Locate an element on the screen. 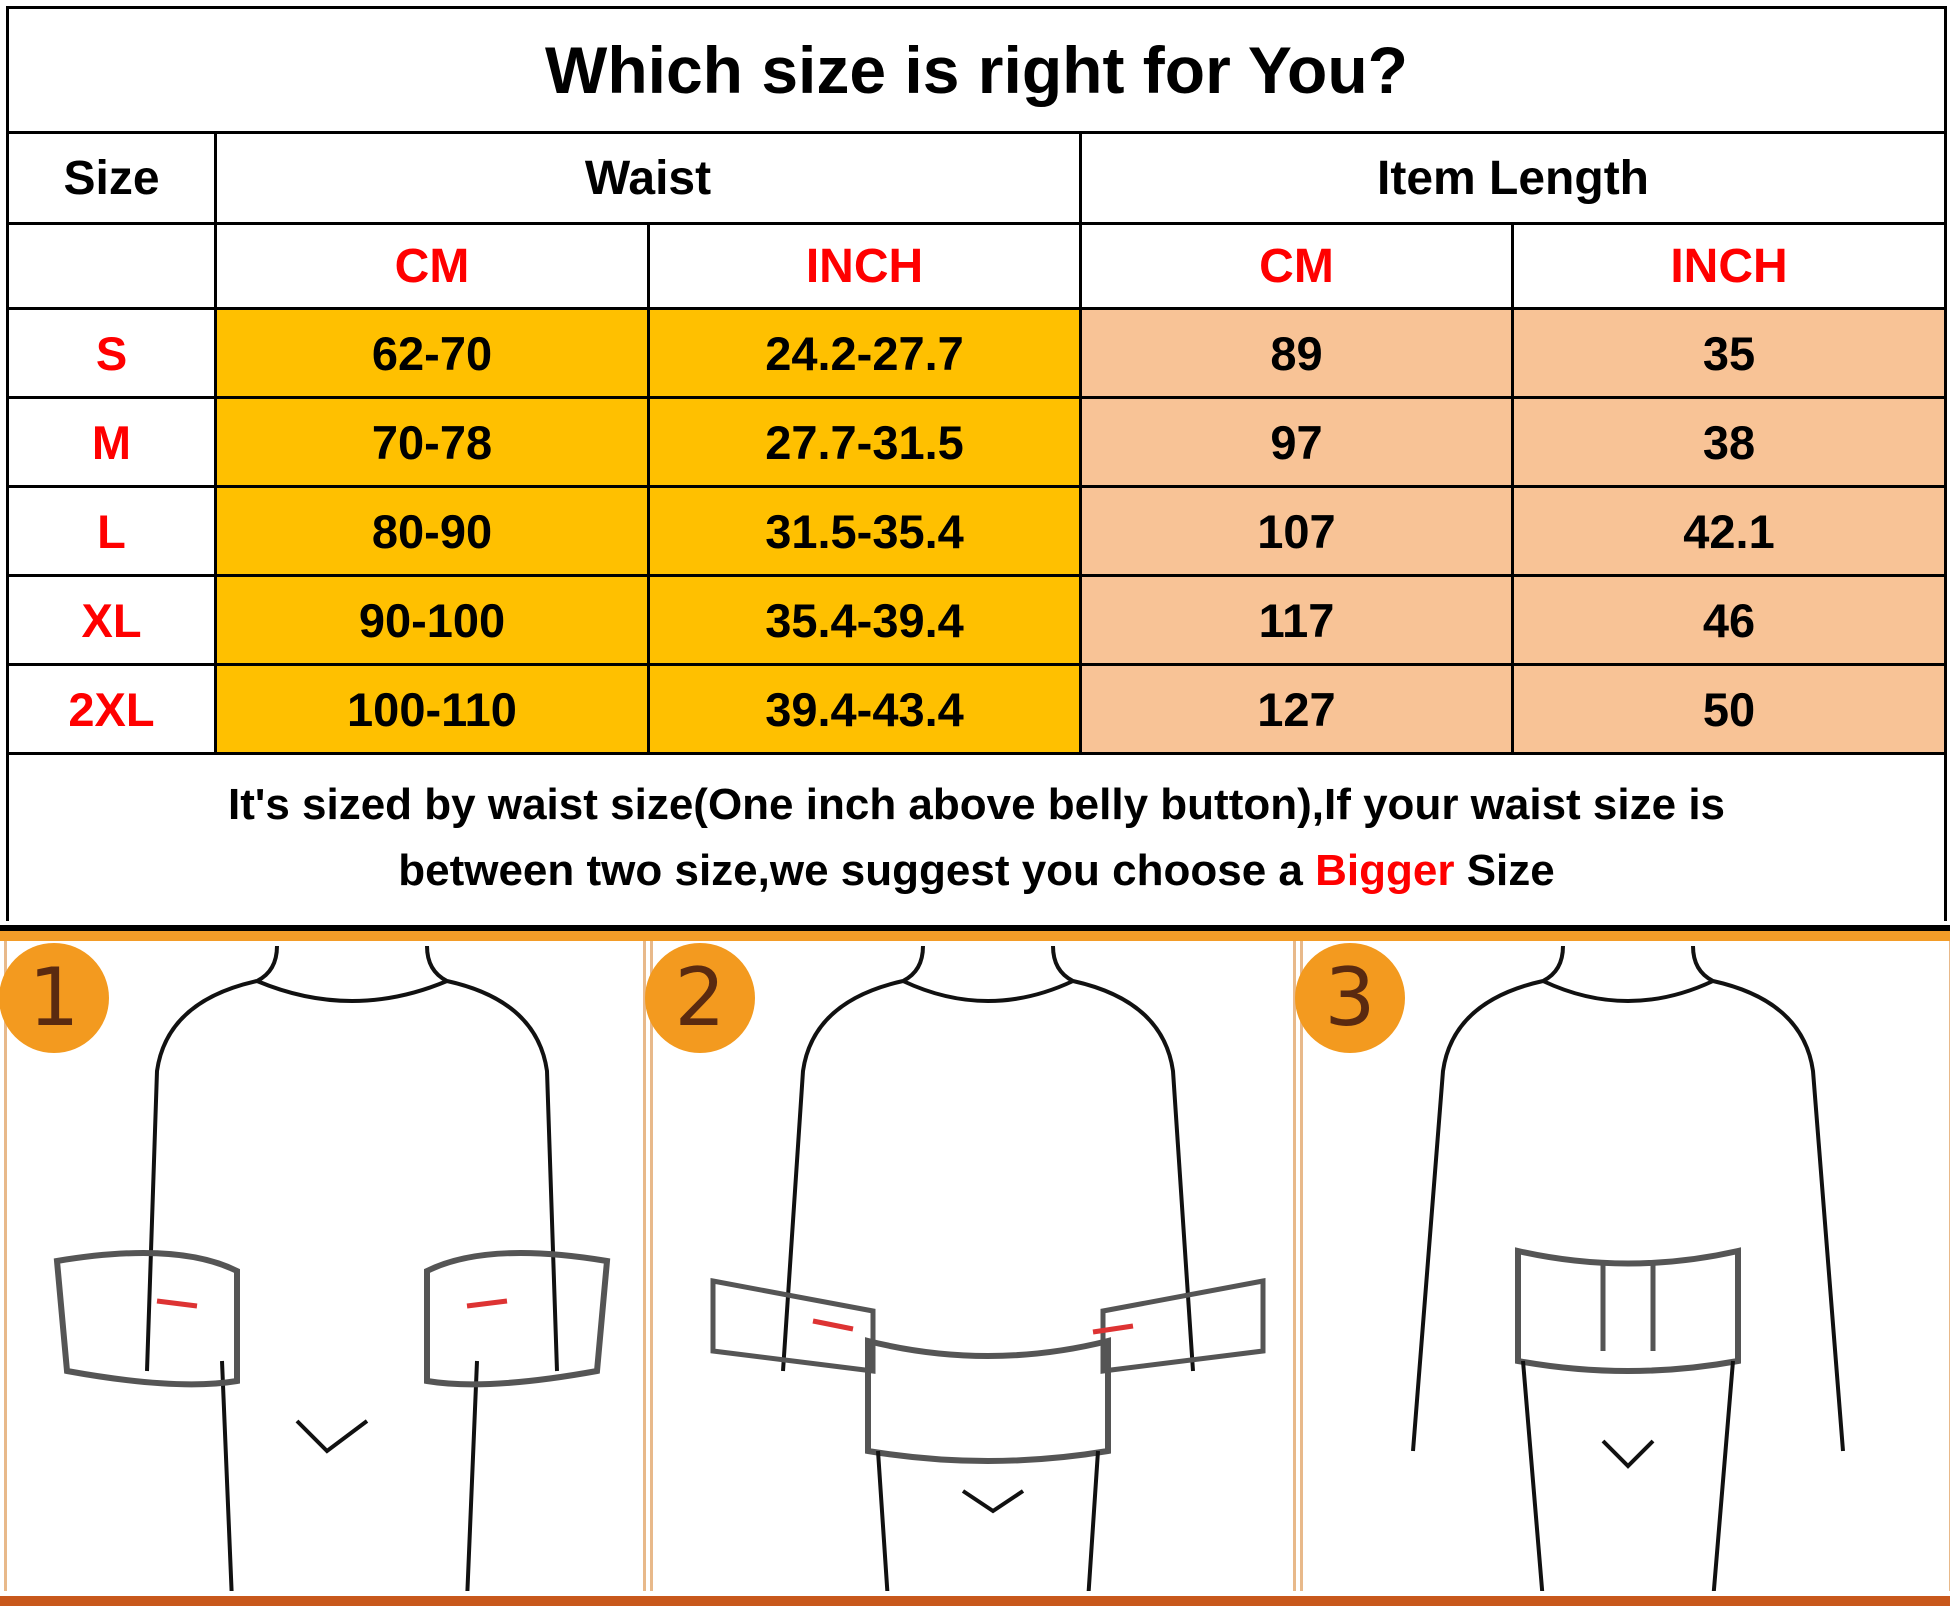 This screenshot has height=1620, width=1950. waist-inch: 24.2-27.7 is located at coordinates (864, 353).